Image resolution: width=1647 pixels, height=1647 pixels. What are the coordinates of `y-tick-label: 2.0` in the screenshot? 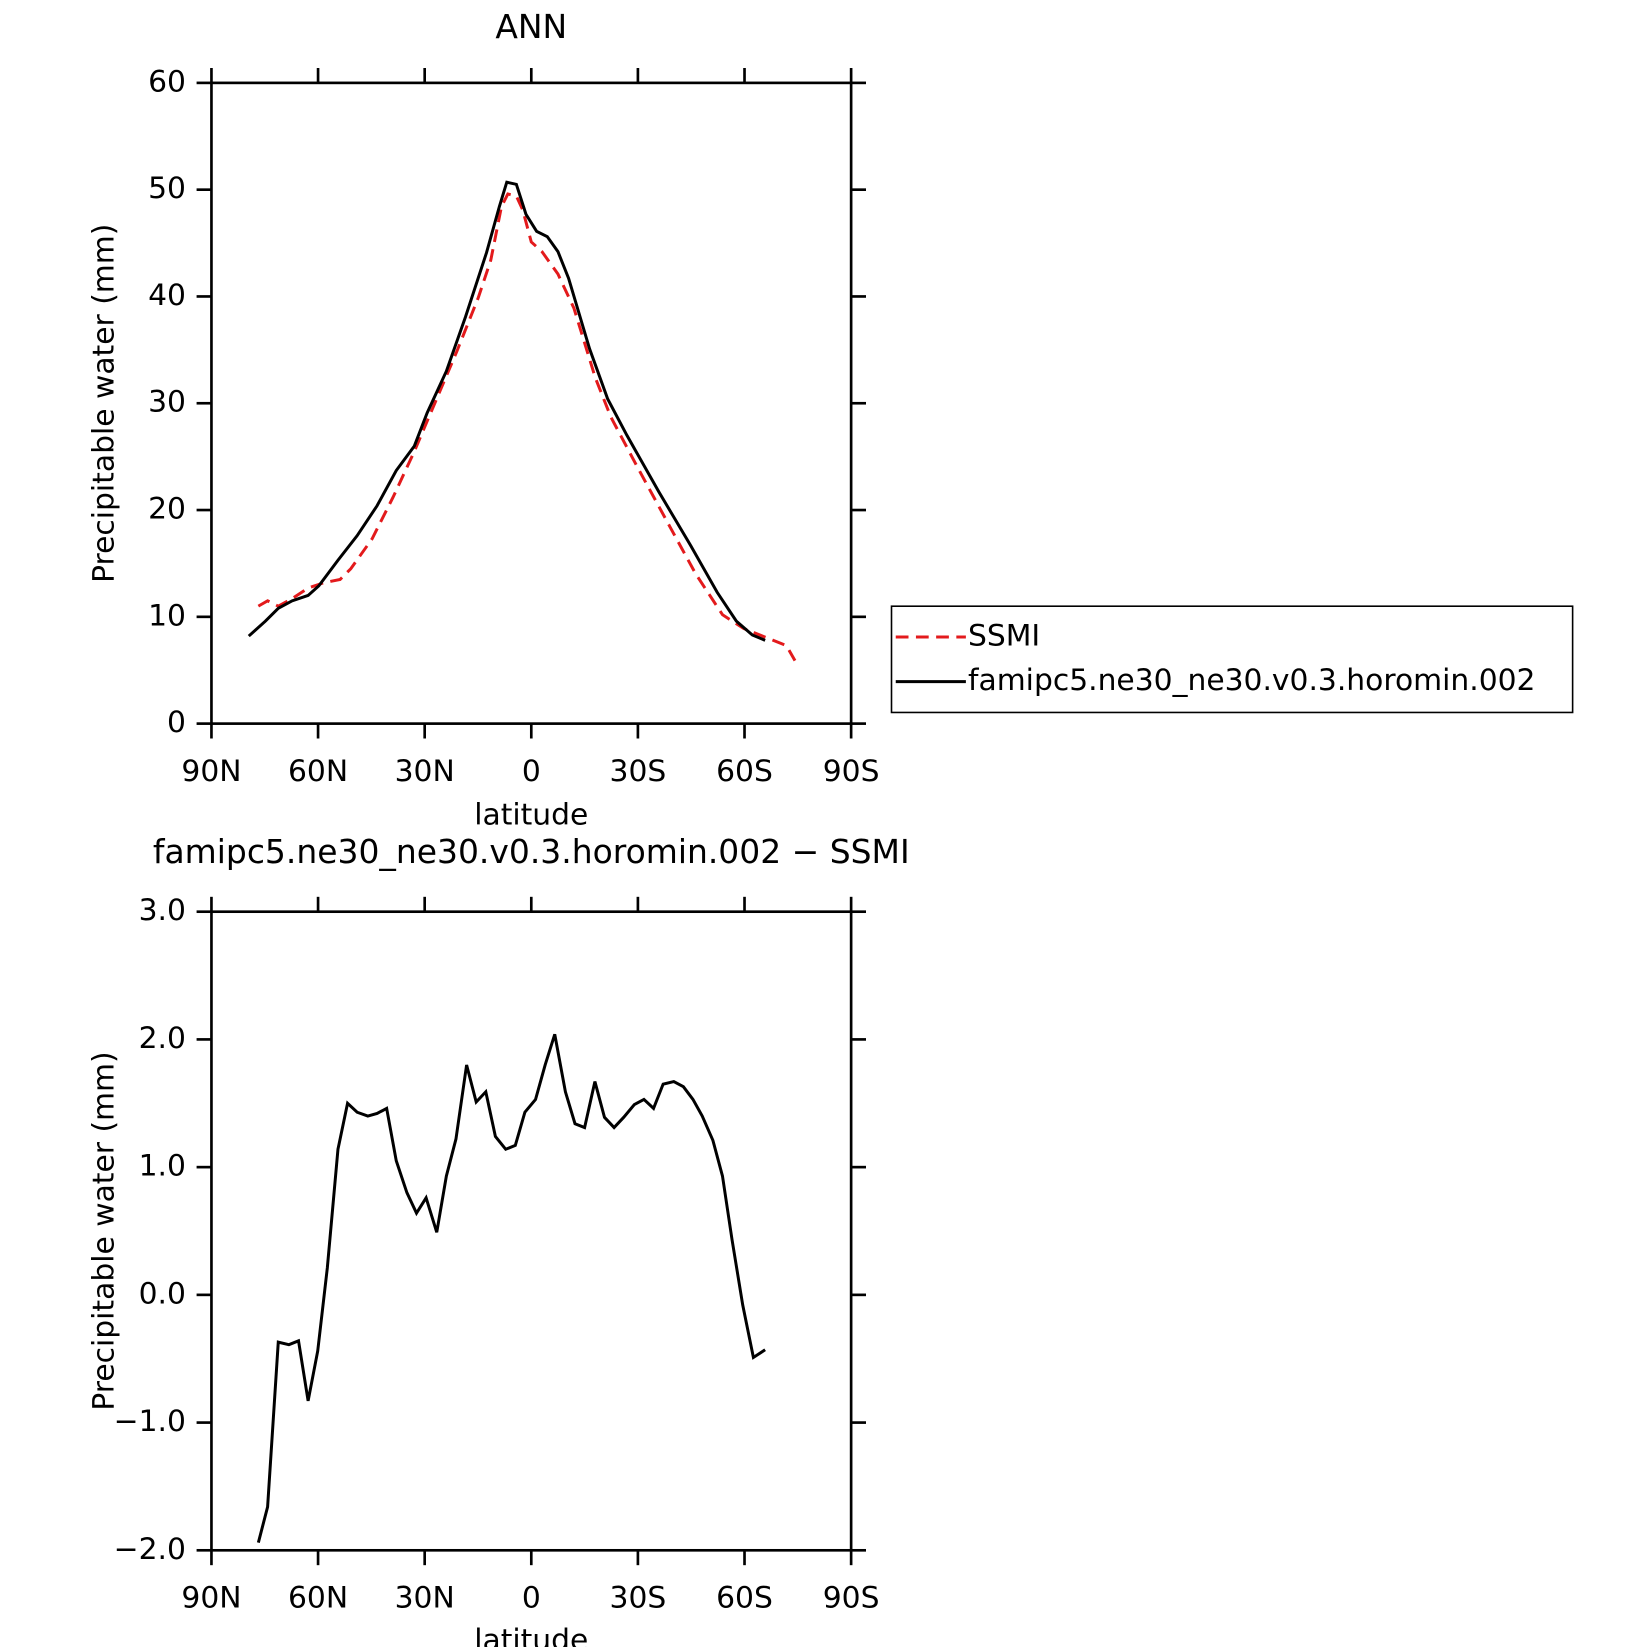 It's located at (162, 1038).